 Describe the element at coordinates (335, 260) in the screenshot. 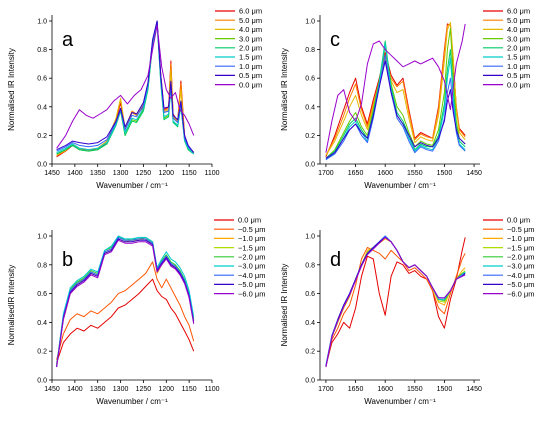

I see `panel-letter: d` at that location.